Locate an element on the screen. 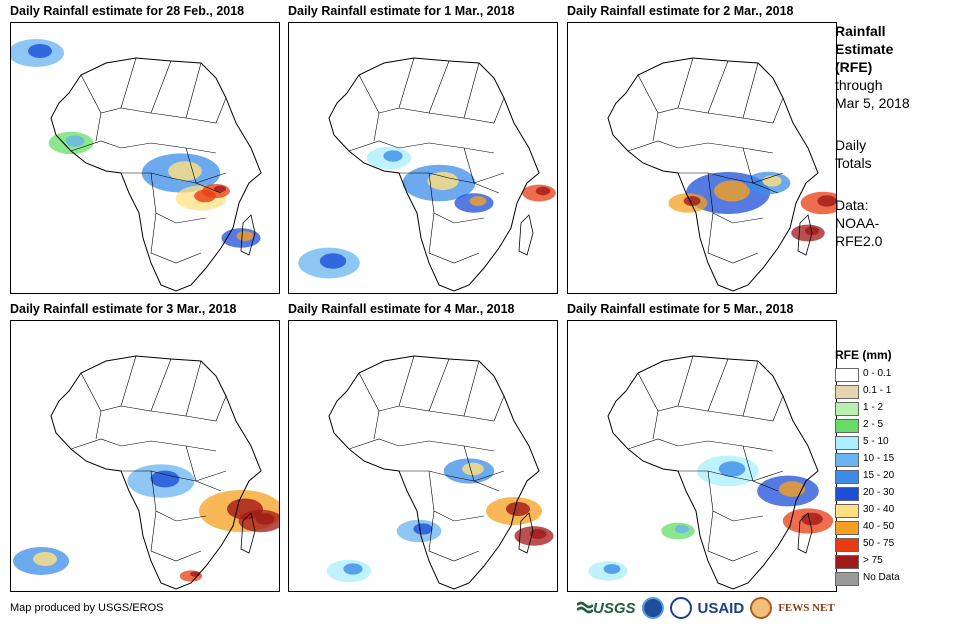  legend-label: 15 - 20 is located at coordinates (879, 475).